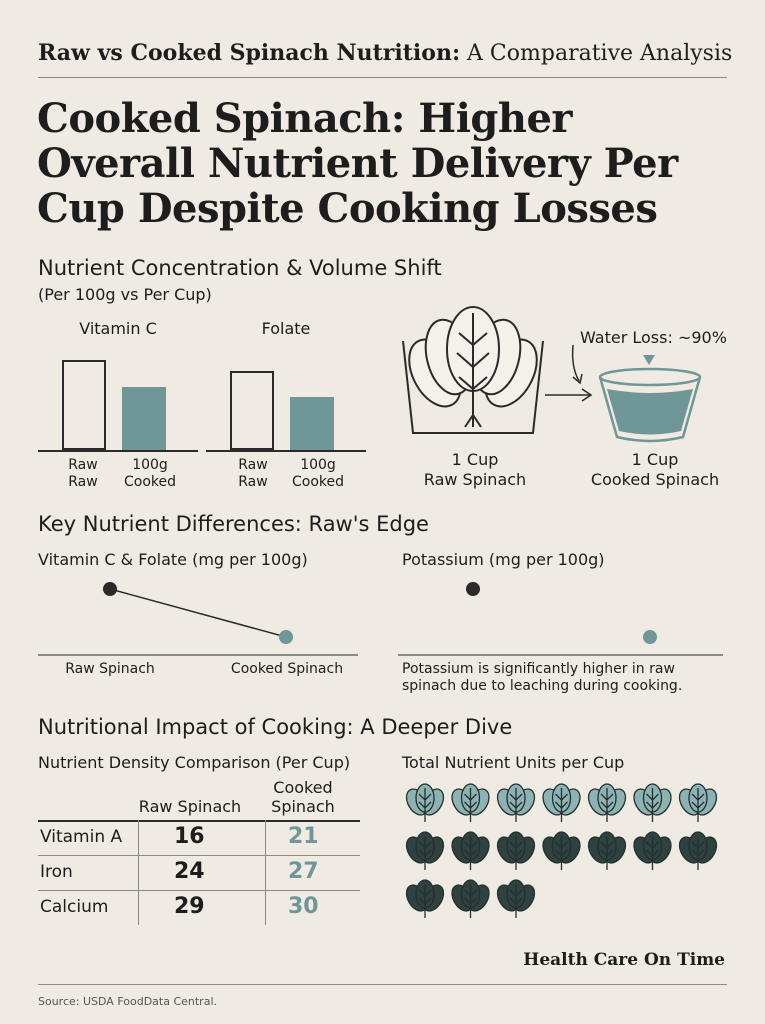  I want to click on potassium-raw-point, so click(473, 589).